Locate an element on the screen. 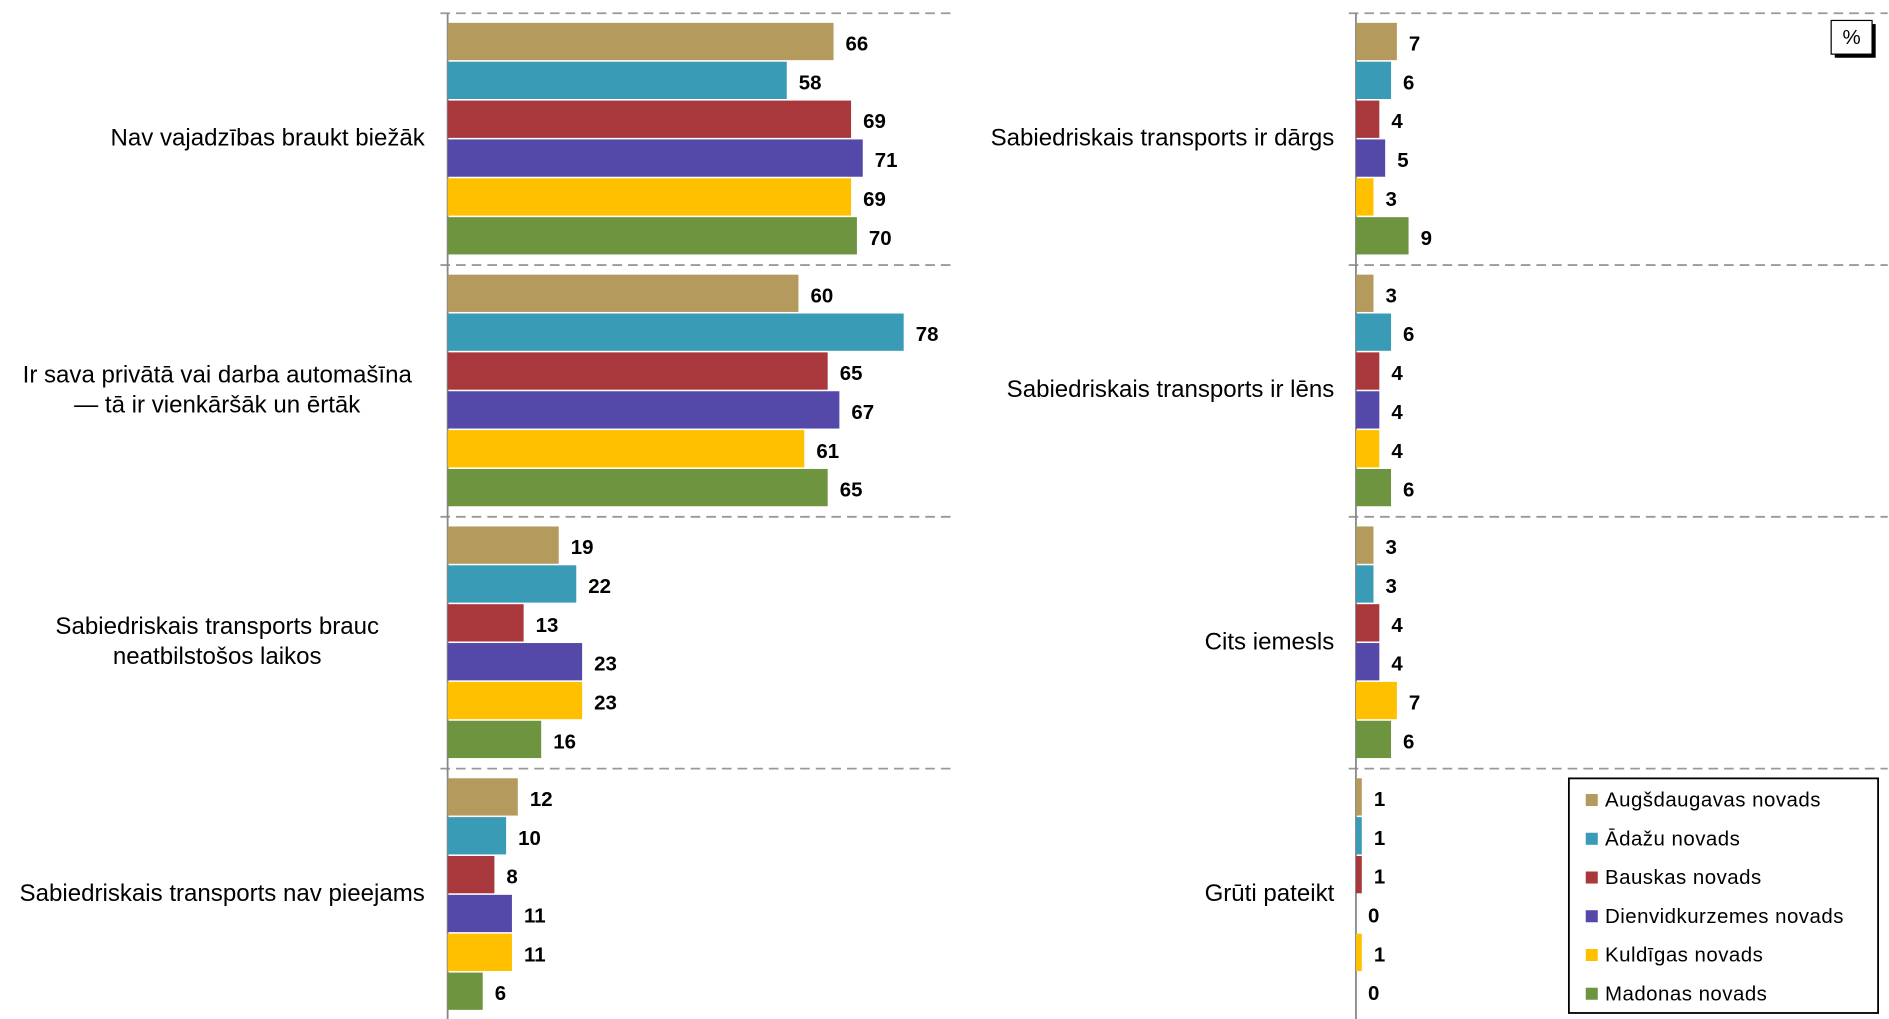 This screenshot has width=1889, height=1019. value-label: 11 is located at coordinates (535, 954).